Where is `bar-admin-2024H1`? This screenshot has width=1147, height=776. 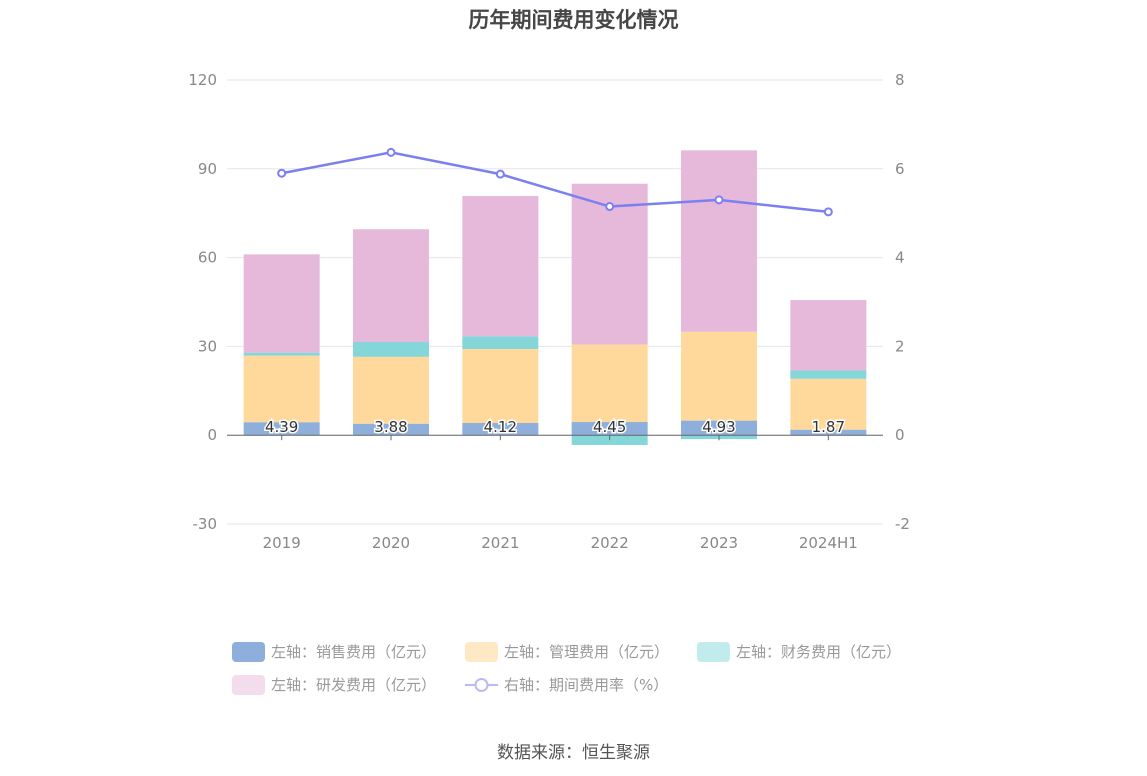
bar-admin-2024H1 is located at coordinates (828, 404).